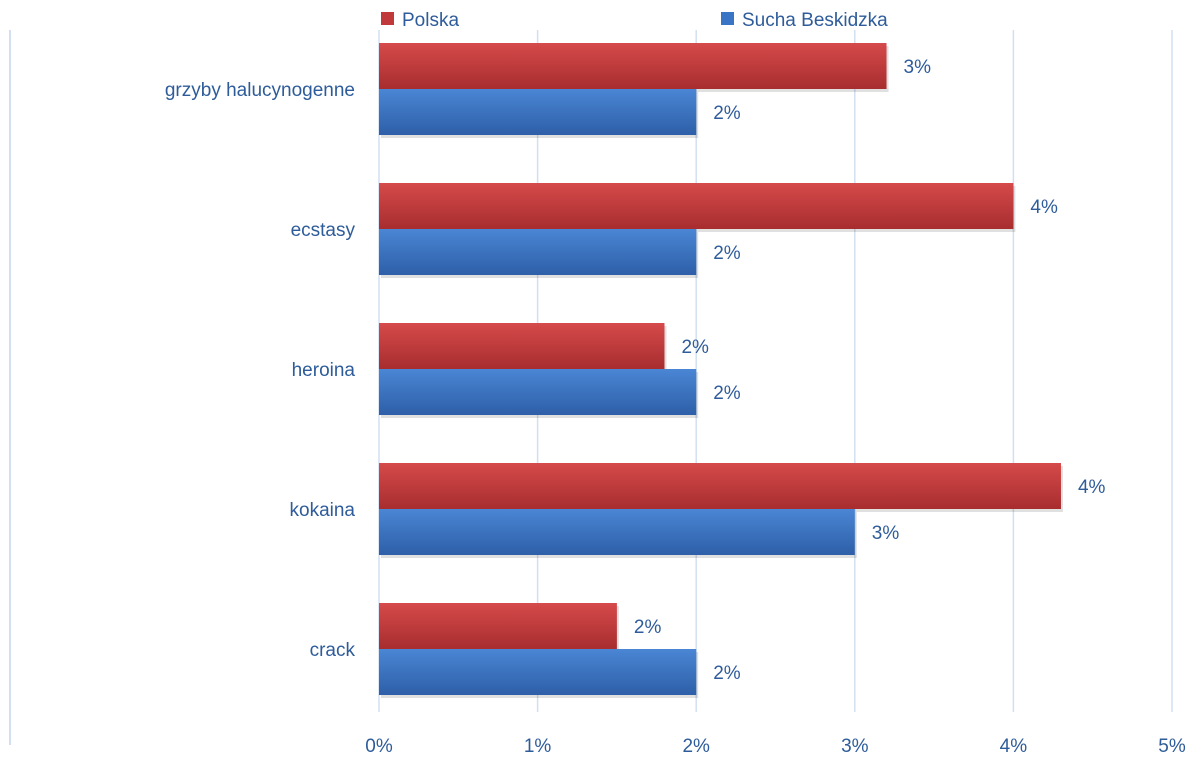  I want to click on x-tick-label: 4%, so click(1014, 746).